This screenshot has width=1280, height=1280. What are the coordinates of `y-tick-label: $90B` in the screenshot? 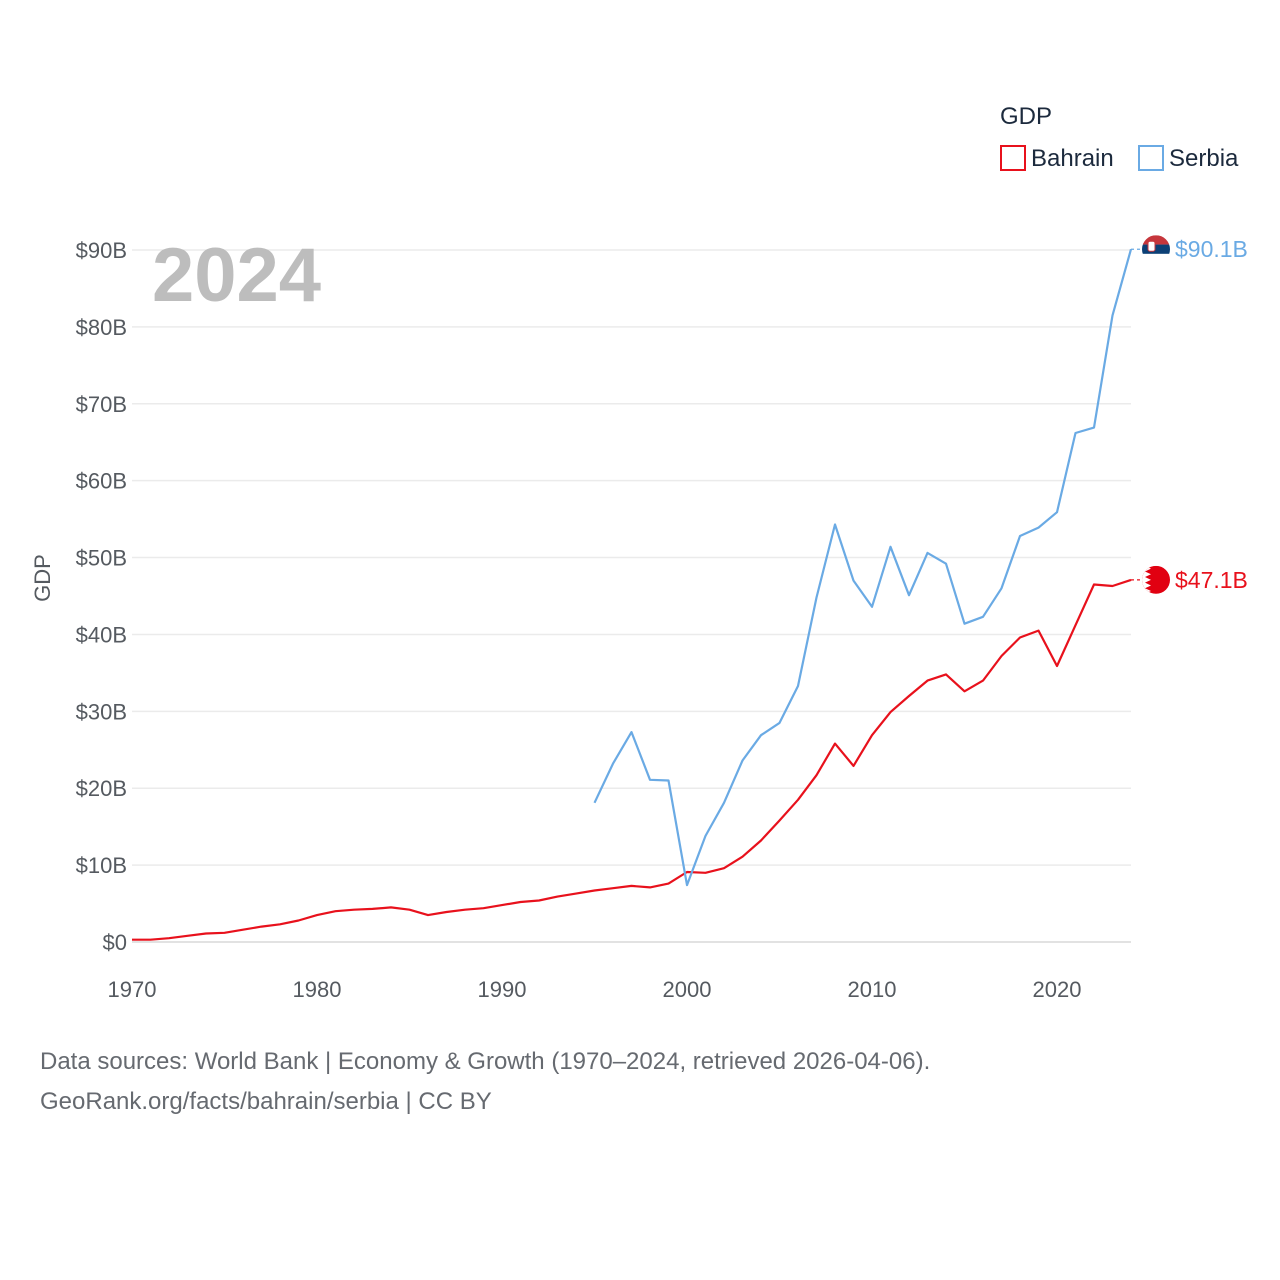 It's located at (101, 250).